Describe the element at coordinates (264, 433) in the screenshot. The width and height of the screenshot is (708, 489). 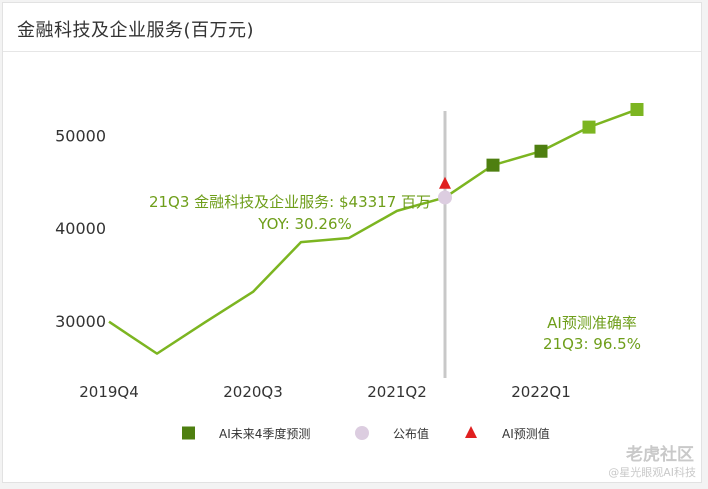
I see `legend-forecast-label: AI未来4季度预测` at that location.